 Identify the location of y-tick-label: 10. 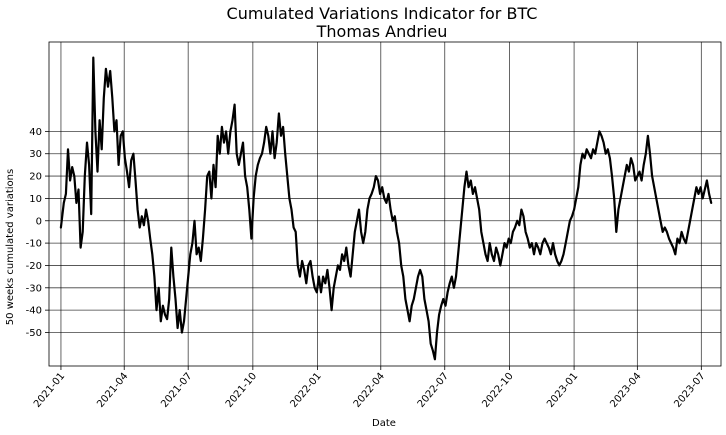
(35, 199).